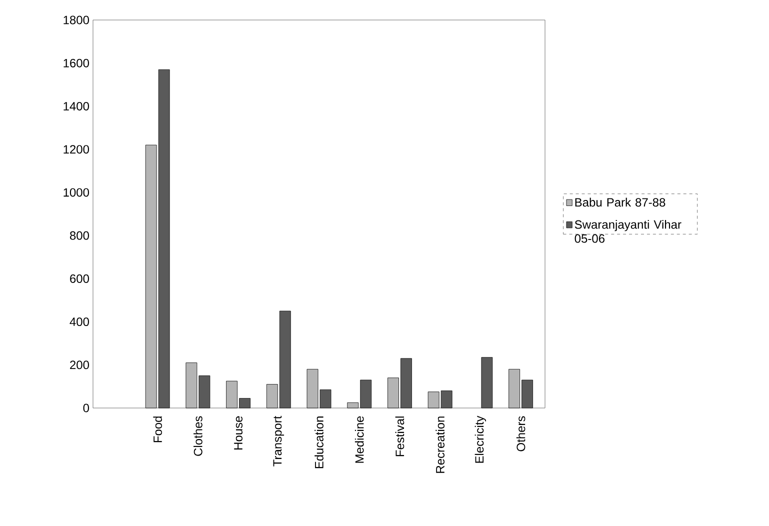  I want to click on y-tick-label: 1400, so click(77, 106).